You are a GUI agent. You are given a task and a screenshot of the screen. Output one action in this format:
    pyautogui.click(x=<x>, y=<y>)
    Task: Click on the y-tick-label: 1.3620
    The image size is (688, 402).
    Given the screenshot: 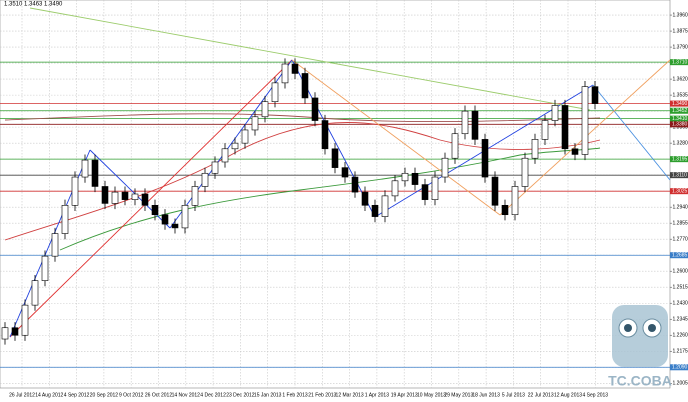 What is the action you would take?
    pyautogui.click(x=680, y=79)
    